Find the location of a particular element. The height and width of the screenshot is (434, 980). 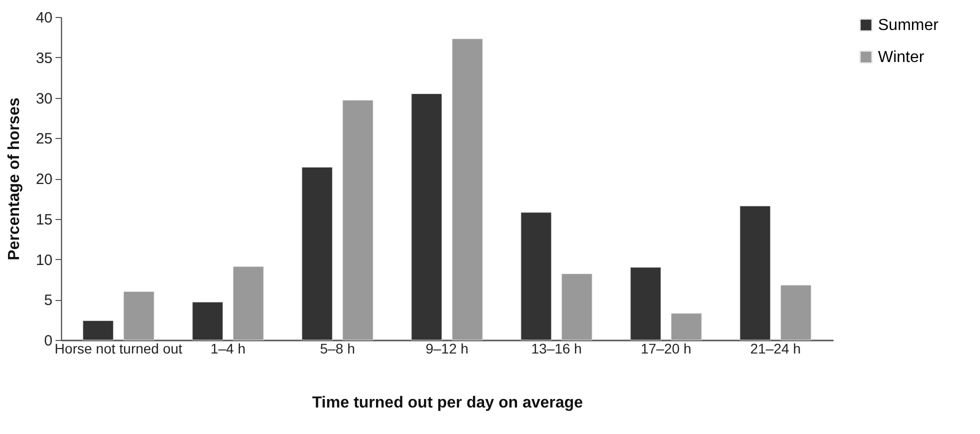

legend-label: Summer is located at coordinates (909, 25).